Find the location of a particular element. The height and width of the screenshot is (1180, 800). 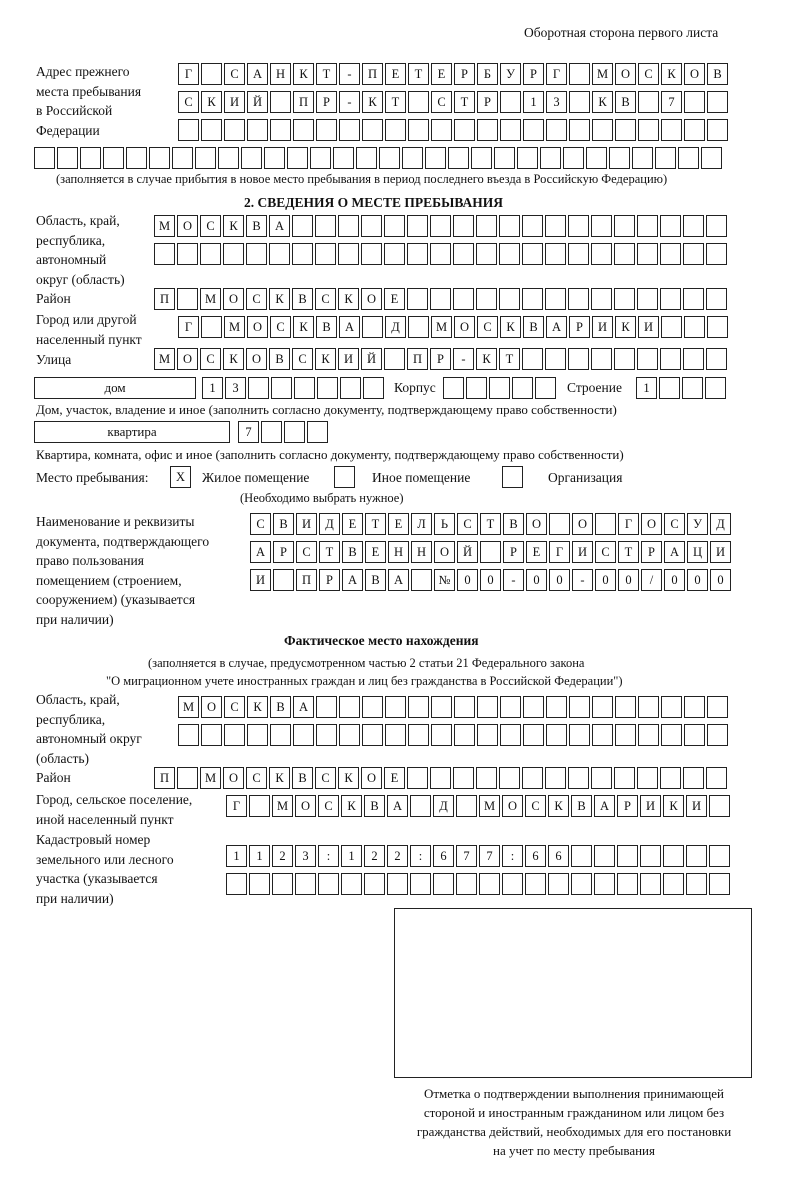

char-cell: М is located at coordinates (234, 327).